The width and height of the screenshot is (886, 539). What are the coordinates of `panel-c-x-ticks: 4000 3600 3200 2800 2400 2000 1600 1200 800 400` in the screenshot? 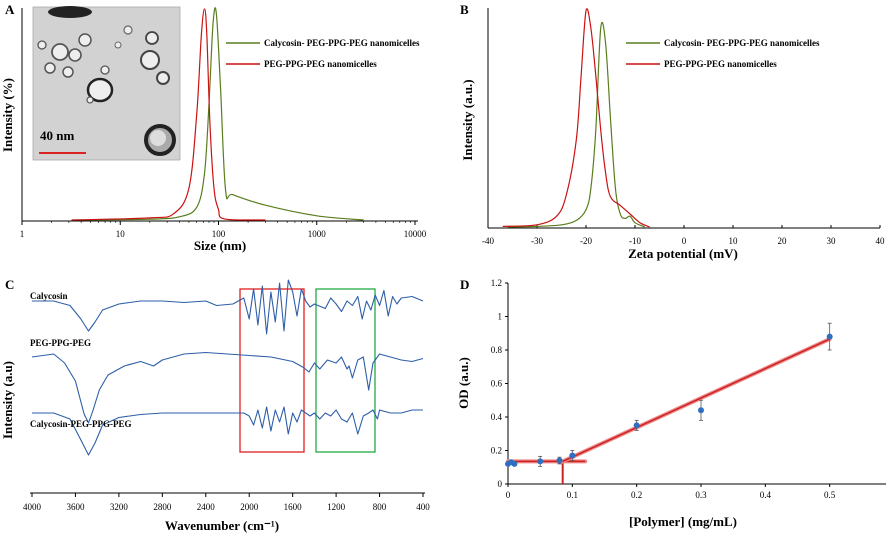 It's located at (226, 502).